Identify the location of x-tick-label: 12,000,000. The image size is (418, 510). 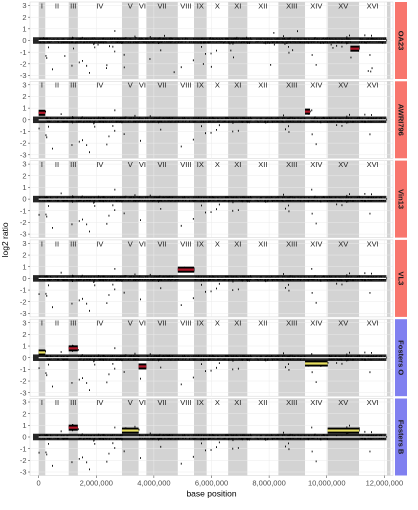
(385, 483).